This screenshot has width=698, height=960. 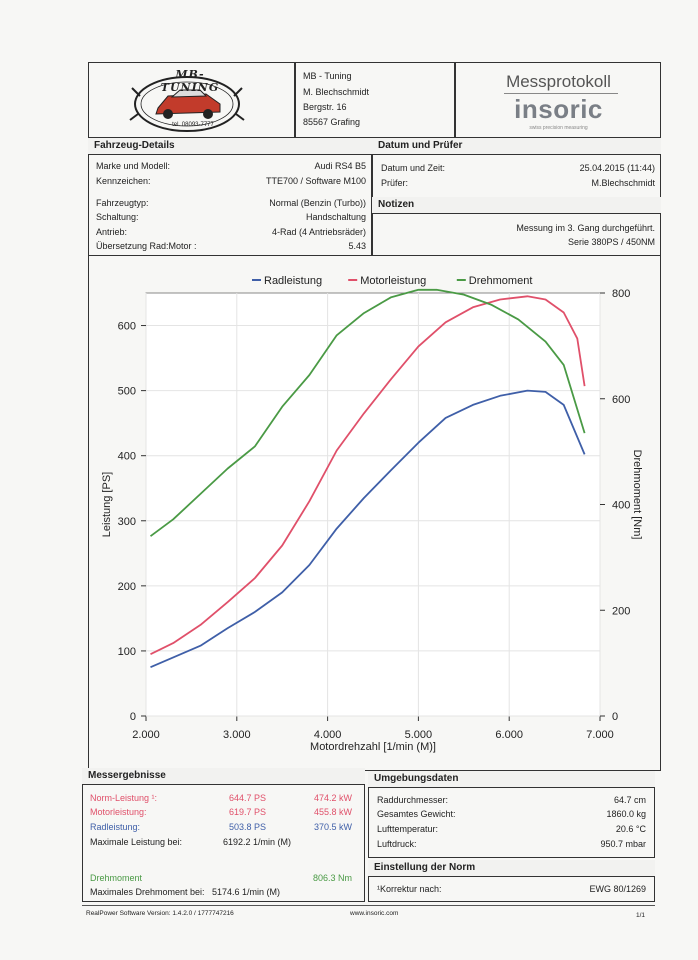 I want to click on footer-page: 1/1, so click(x=641, y=915).